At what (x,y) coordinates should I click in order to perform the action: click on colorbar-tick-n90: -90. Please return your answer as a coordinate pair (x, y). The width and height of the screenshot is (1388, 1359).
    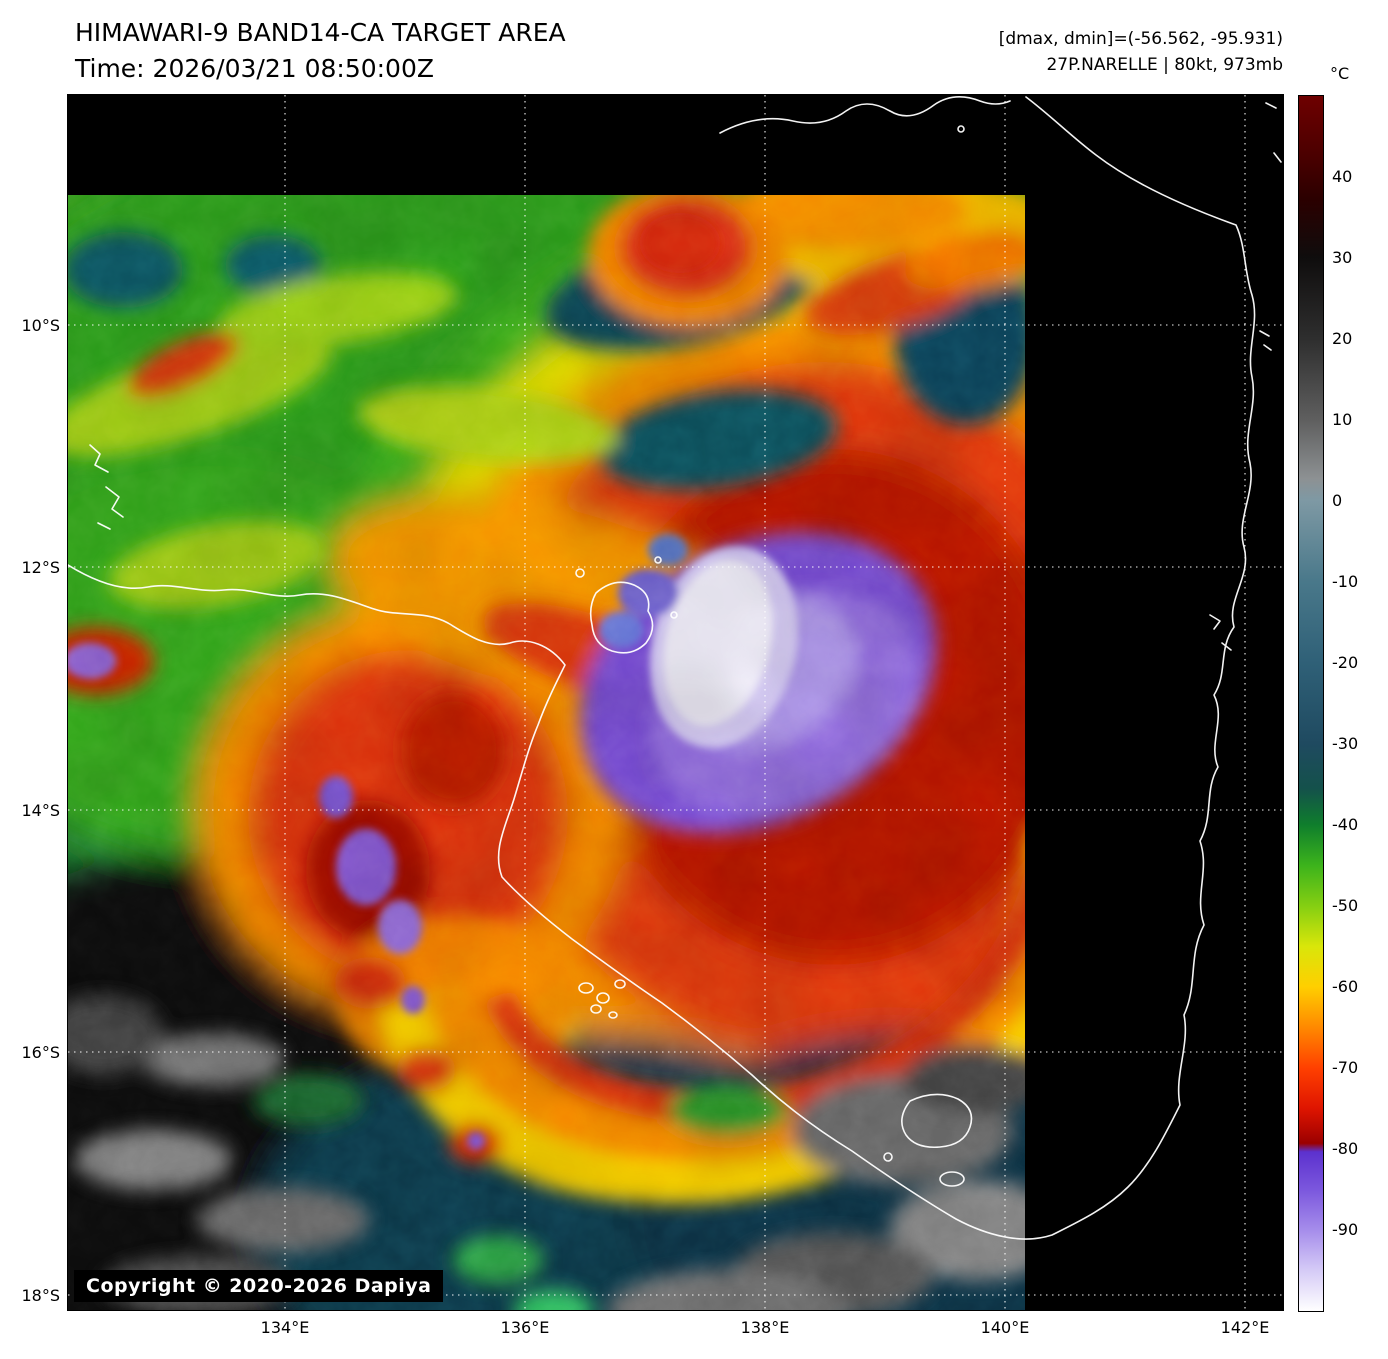
    Looking at the image, I should click on (1345, 1229).